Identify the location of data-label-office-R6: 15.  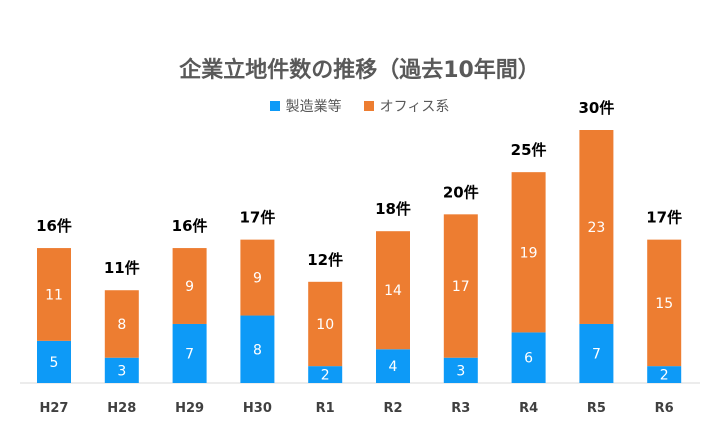
(664, 304).